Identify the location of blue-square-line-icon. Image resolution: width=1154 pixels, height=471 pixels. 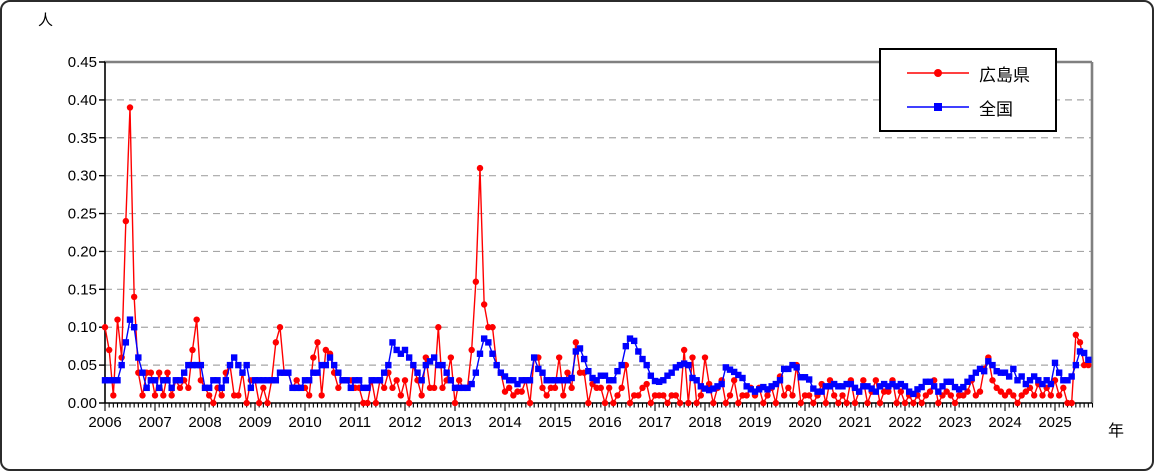
(938, 107).